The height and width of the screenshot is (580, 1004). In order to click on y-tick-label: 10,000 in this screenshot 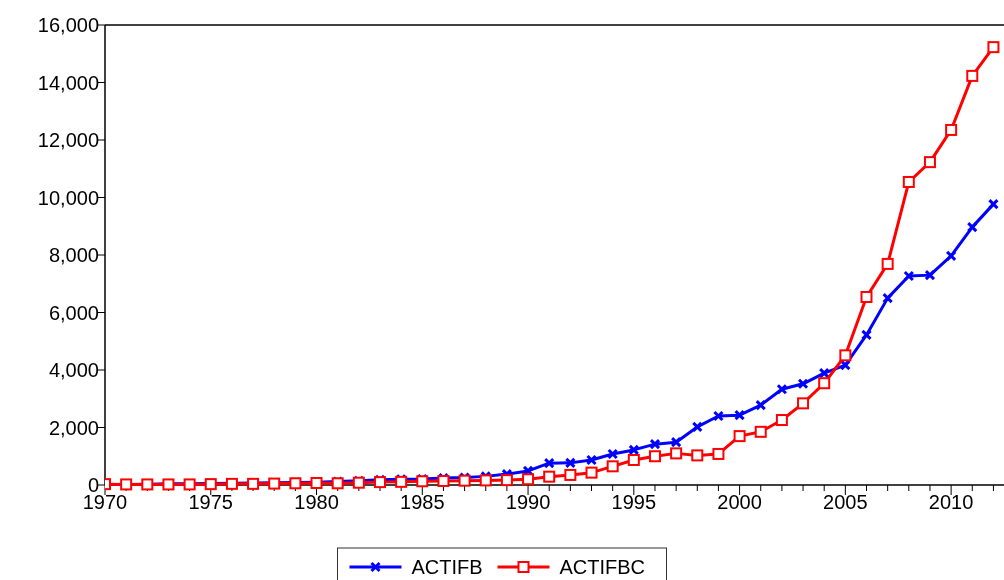, I will do `click(68, 197)`.